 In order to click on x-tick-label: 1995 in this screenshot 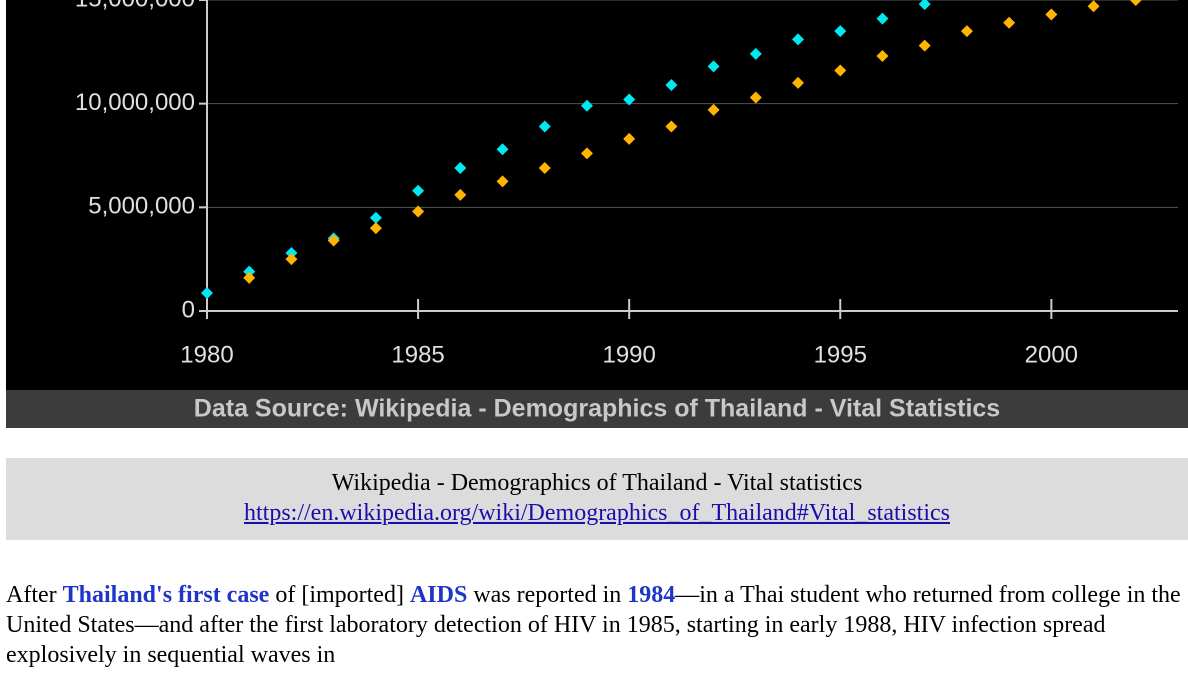, I will do `click(840, 354)`.